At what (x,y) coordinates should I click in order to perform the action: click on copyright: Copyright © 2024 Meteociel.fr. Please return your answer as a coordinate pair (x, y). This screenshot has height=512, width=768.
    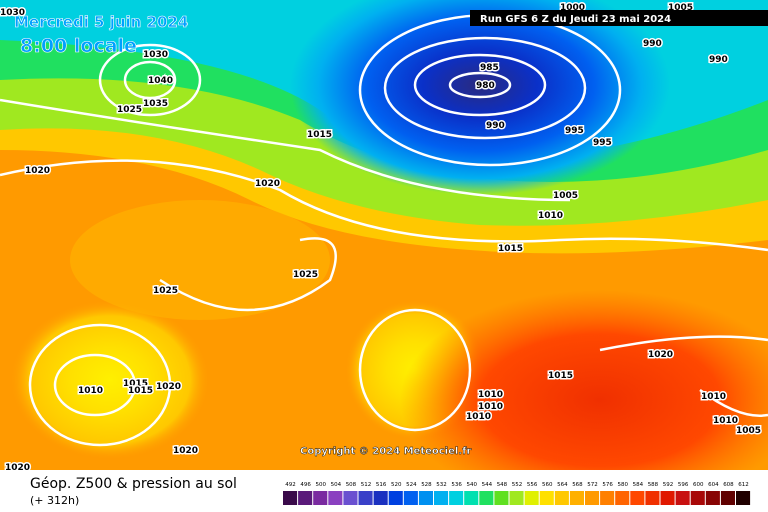
    Looking at the image, I should click on (385, 451).